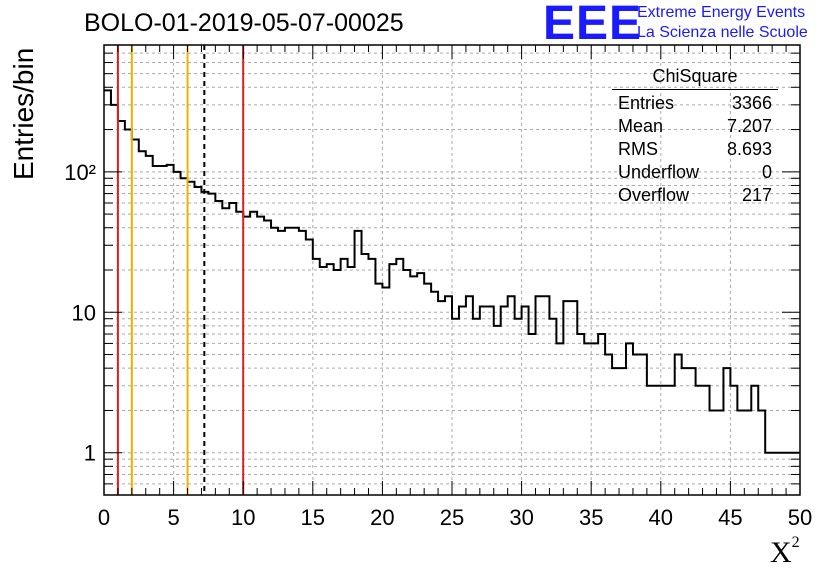 This screenshot has height=572, width=836. I want to click on x-tick-label: 20, so click(382, 517).